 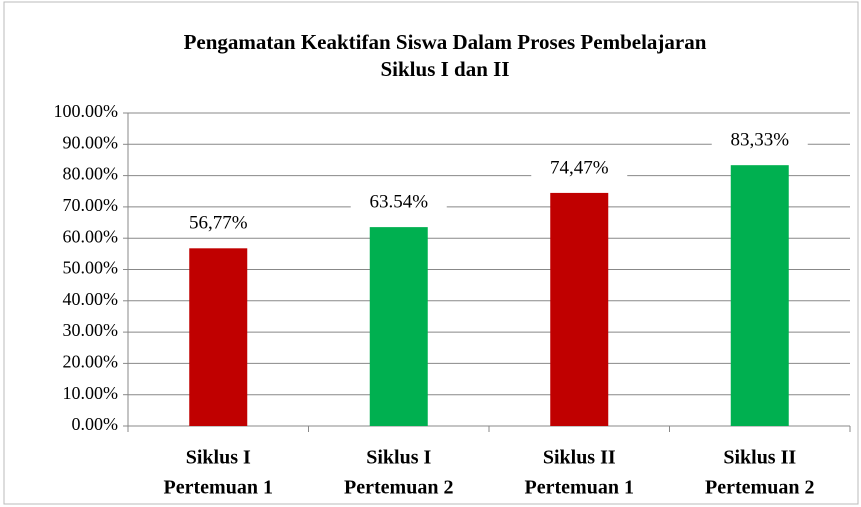 I want to click on value-label: 56,77%, so click(x=218, y=223).